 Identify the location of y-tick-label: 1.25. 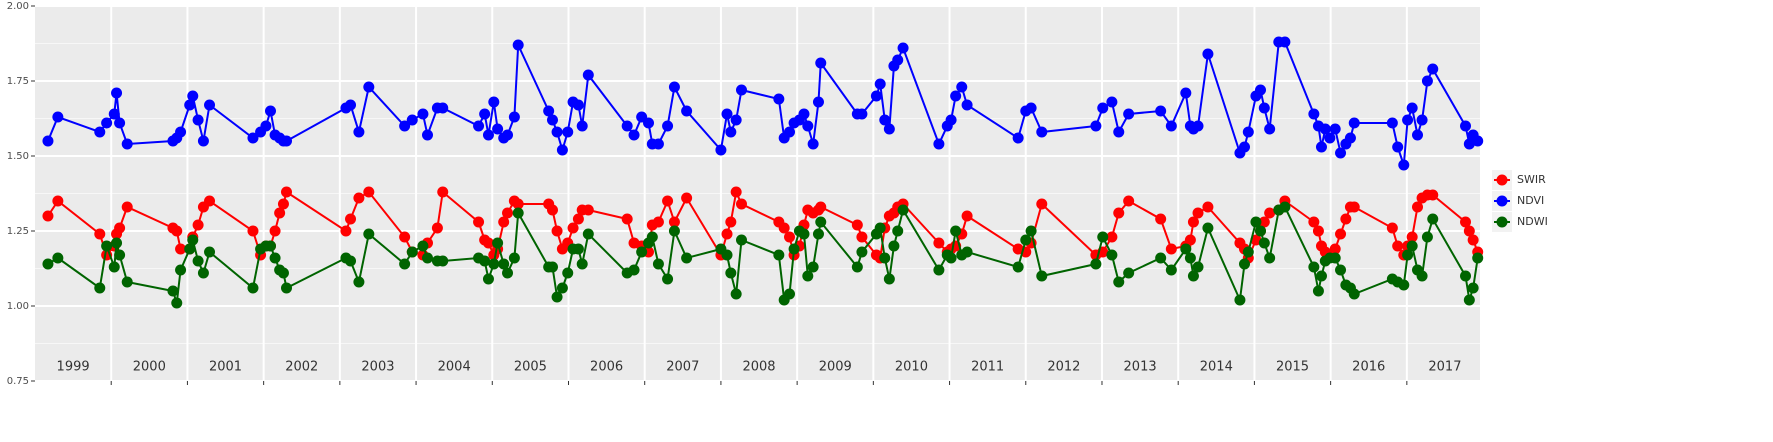
(18, 231).